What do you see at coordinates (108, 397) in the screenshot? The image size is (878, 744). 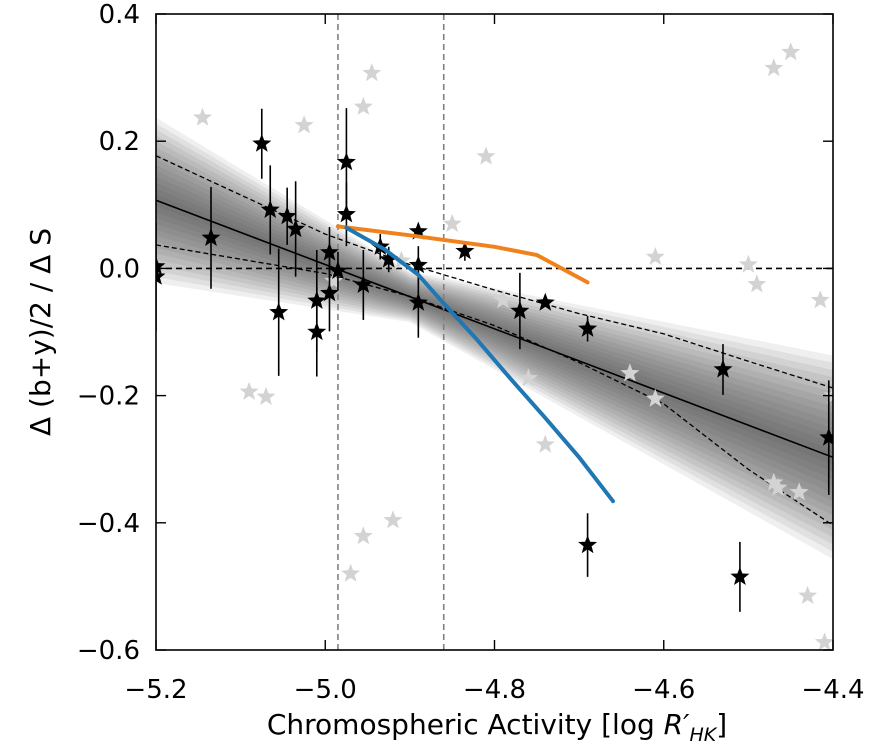 I see `y-tick-label: −0.2` at bounding box center [108, 397].